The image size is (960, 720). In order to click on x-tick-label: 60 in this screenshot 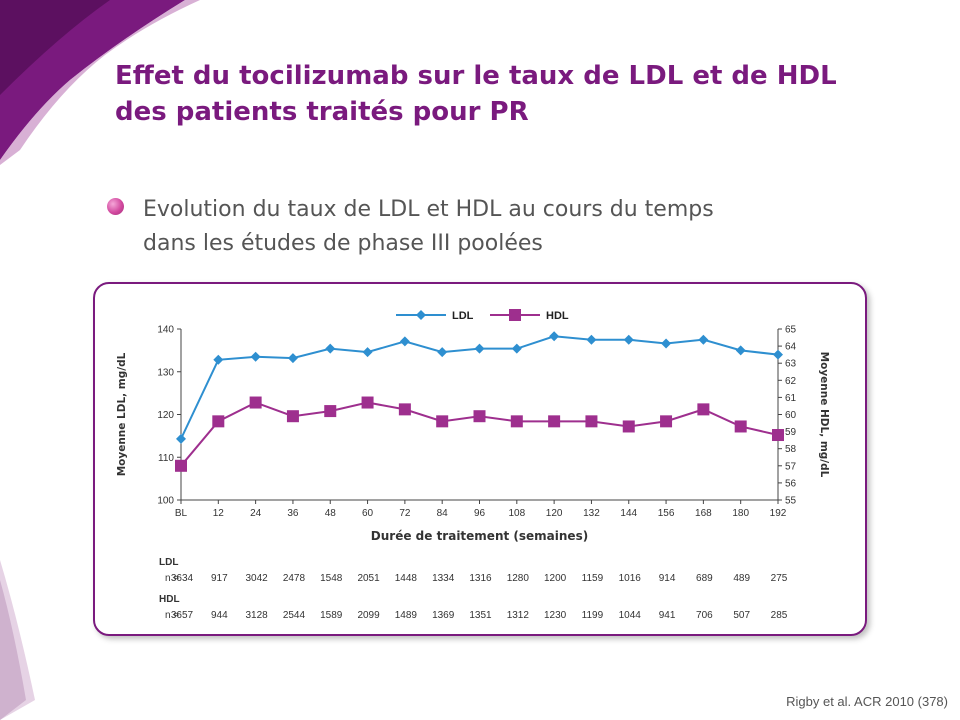, I will do `click(368, 513)`.